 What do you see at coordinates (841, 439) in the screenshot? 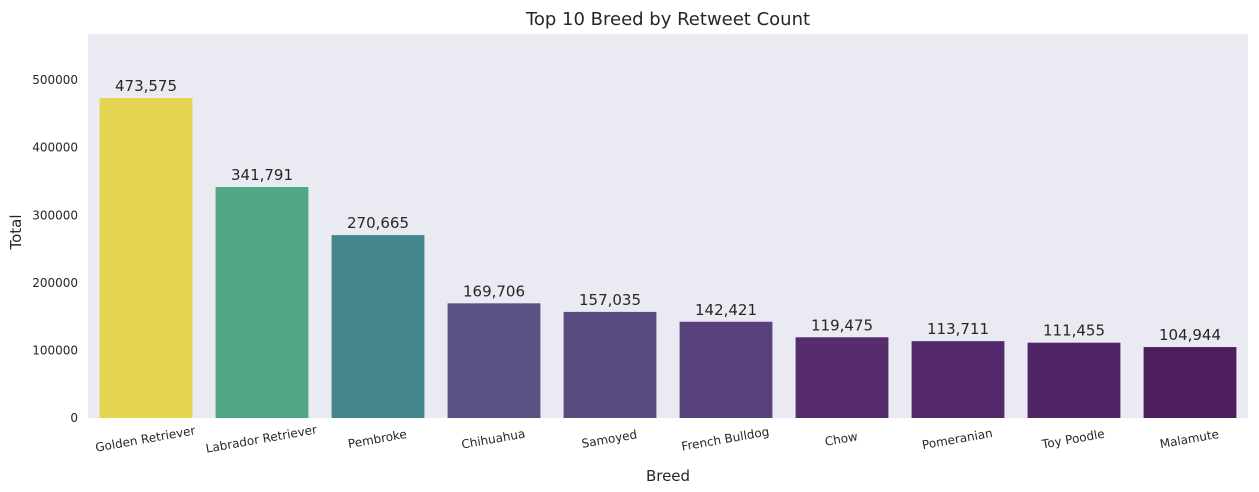
I see `x-tick-label: Chow` at bounding box center [841, 439].